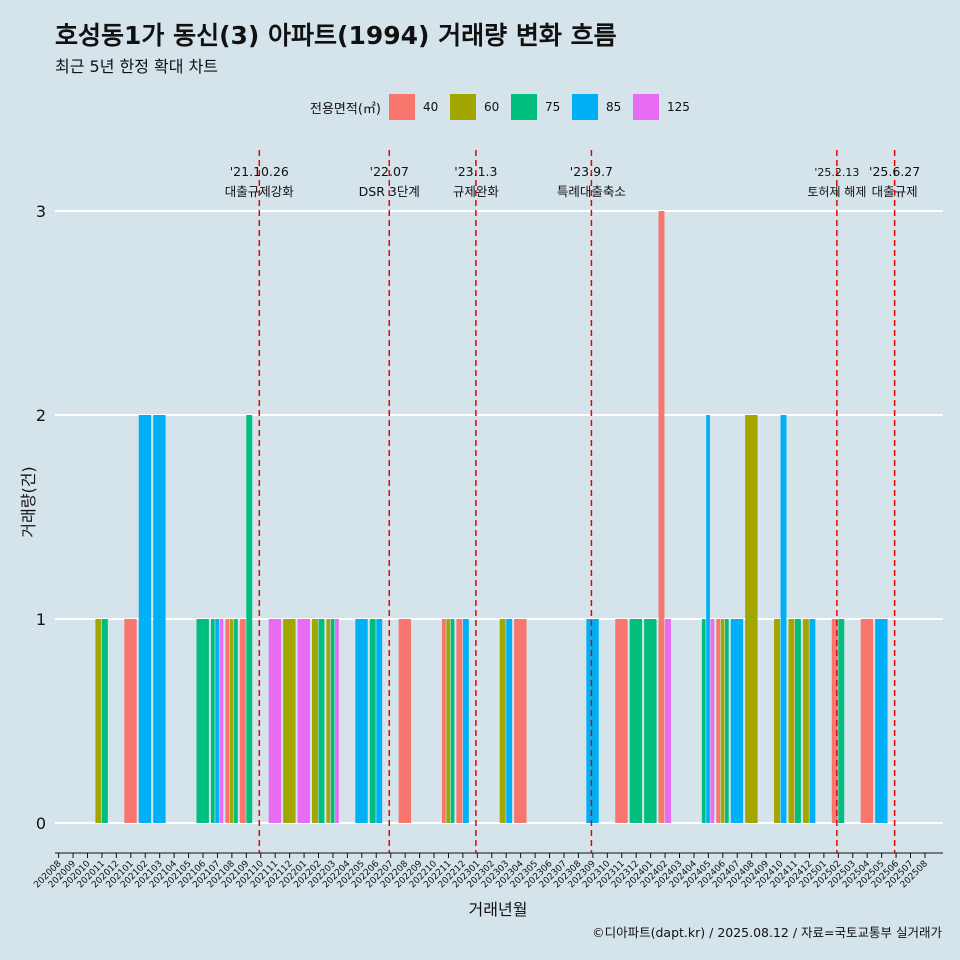 The image size is (960, 960). I want to click on chart-subtitle: 최근 5년 한정 확대 차트, so click(137, 66).